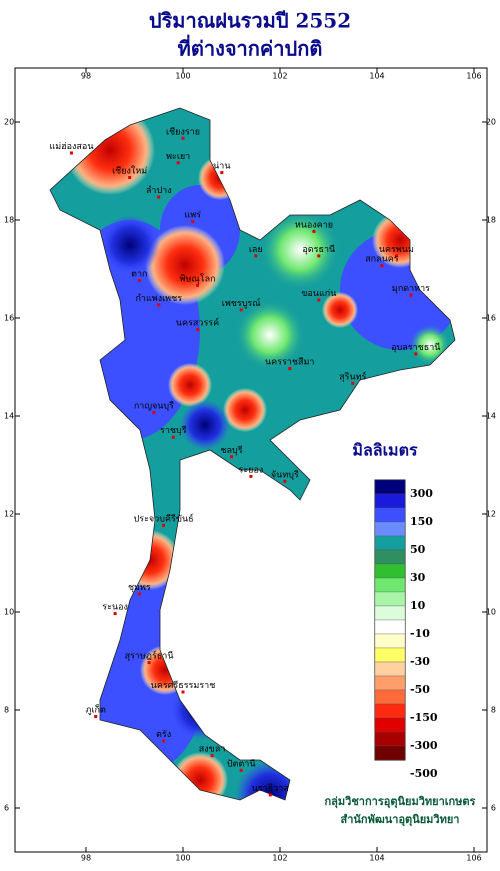 The width and height of the screenshot is (500, 871). Describe the element at coordinates (271, 788) in the screenshot. I see `place-label: นราธิวาส` at that location.